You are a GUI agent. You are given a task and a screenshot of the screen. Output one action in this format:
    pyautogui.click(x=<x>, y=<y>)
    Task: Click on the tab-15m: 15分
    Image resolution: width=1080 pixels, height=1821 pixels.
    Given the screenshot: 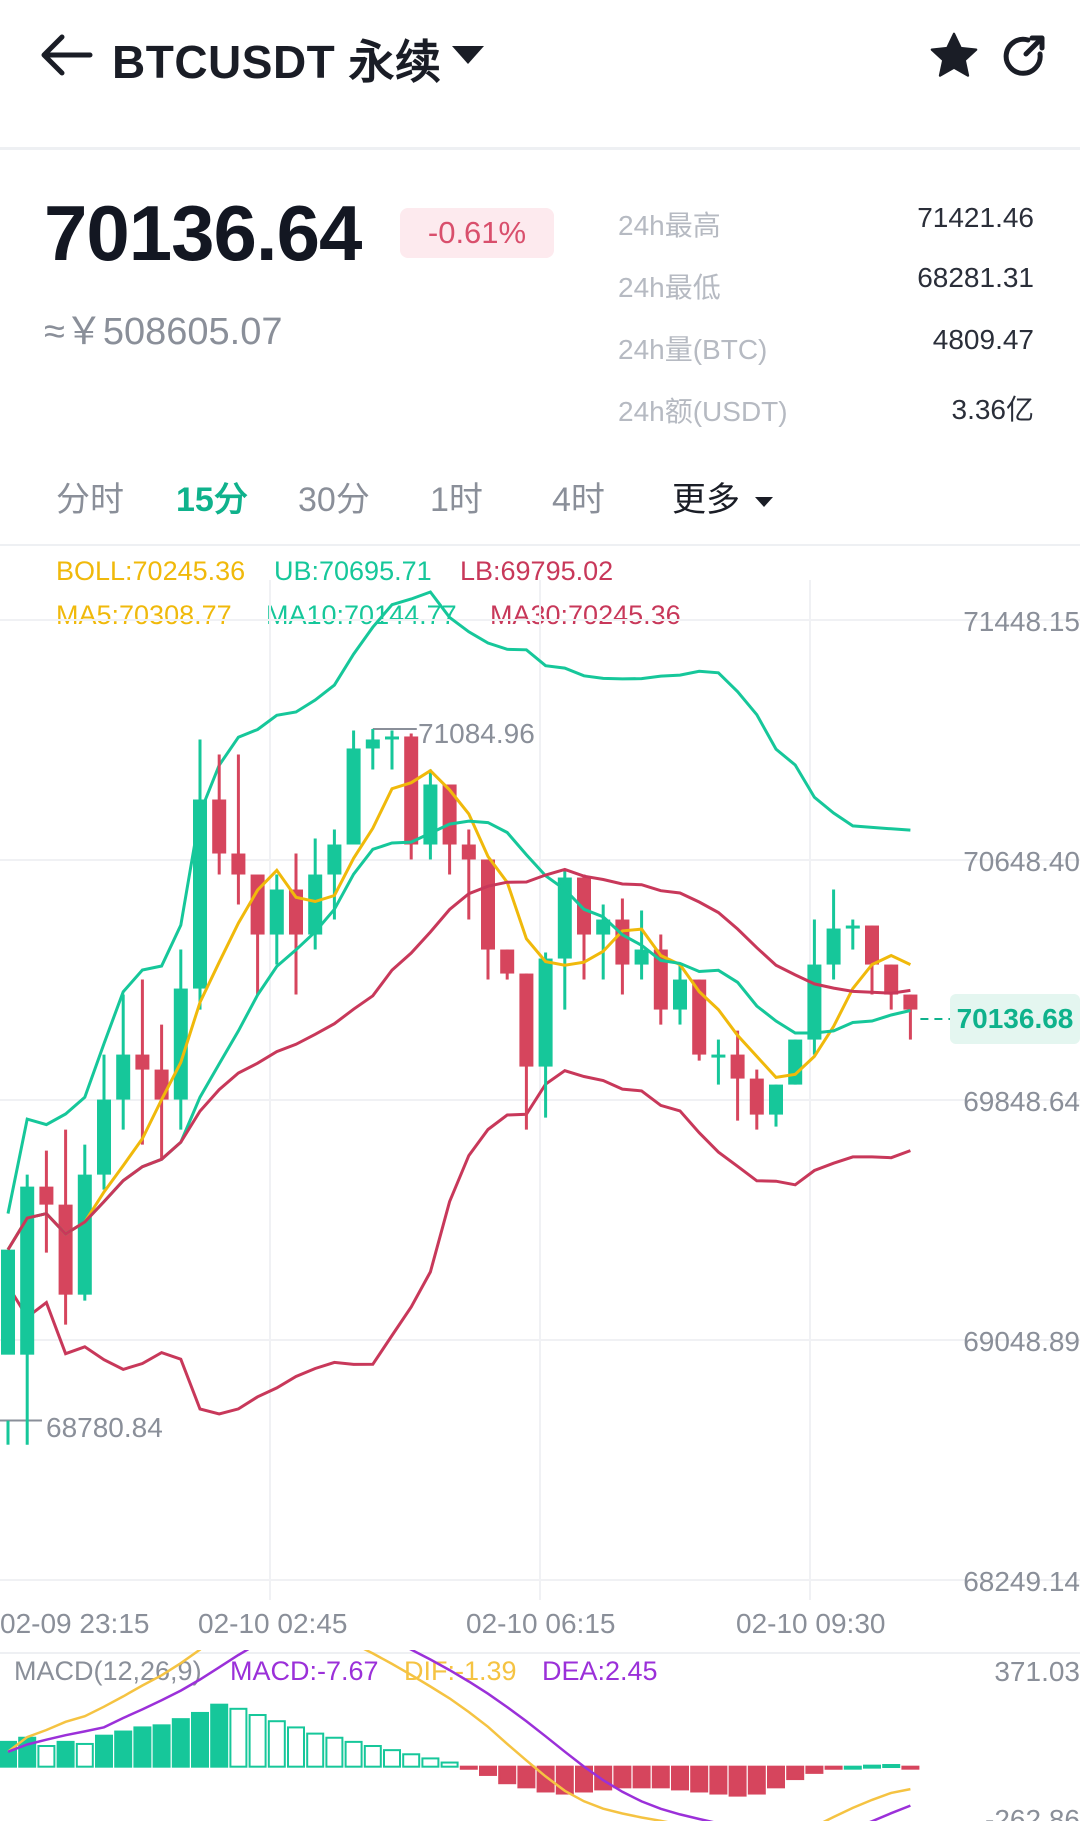 What is the action you would take?
    pyautogui.click(x=212, y=500)
    